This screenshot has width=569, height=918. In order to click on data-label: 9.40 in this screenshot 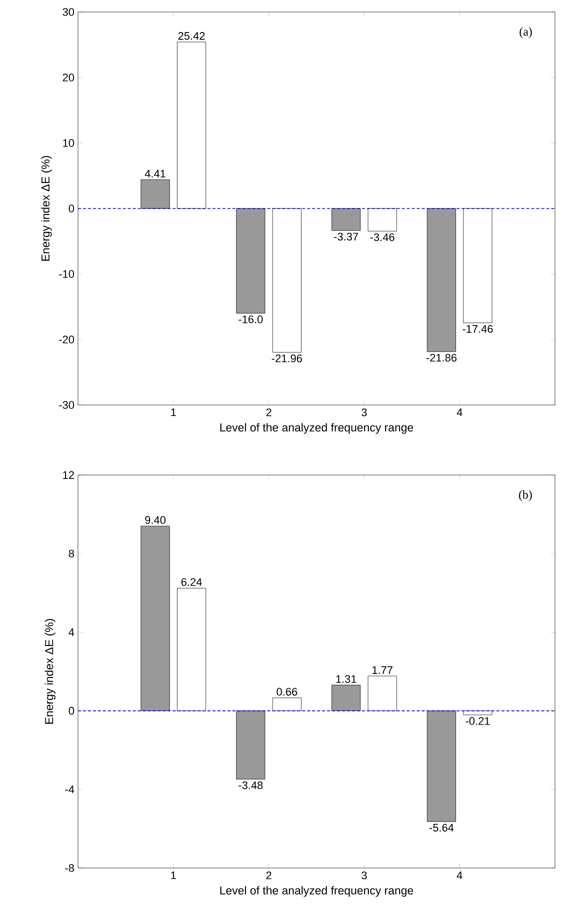, I will do `click(155, 520)`.